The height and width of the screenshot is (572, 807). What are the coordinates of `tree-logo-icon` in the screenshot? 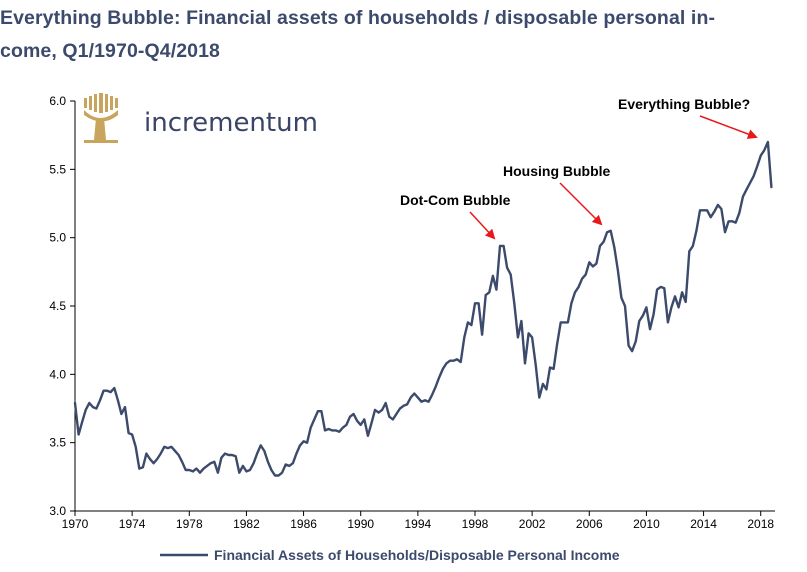 It's located at (101, 118).